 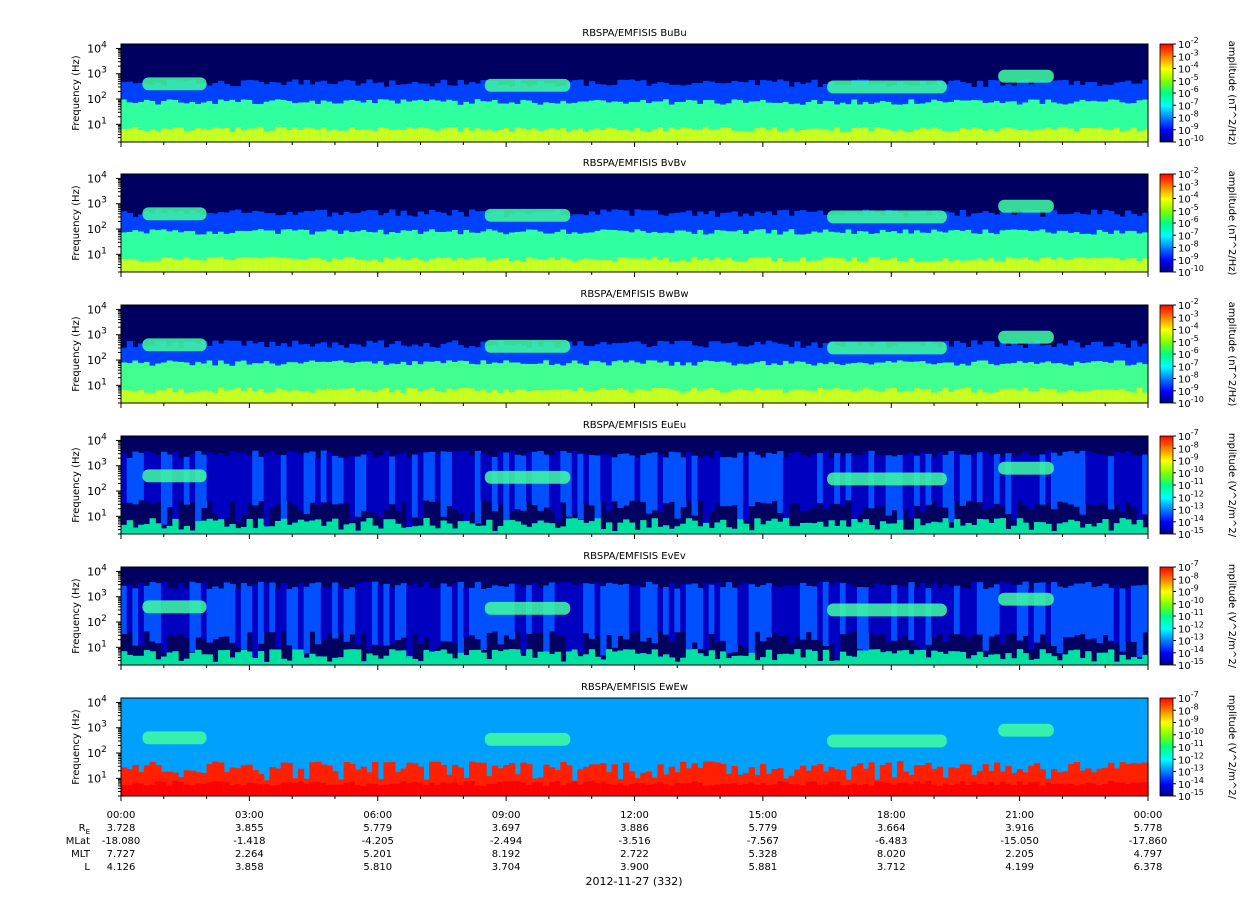 What do you see at coordinates (377, 815) in the screenshot?
I see `x-tick-label: 06:00` at bounding box center [377, 815].